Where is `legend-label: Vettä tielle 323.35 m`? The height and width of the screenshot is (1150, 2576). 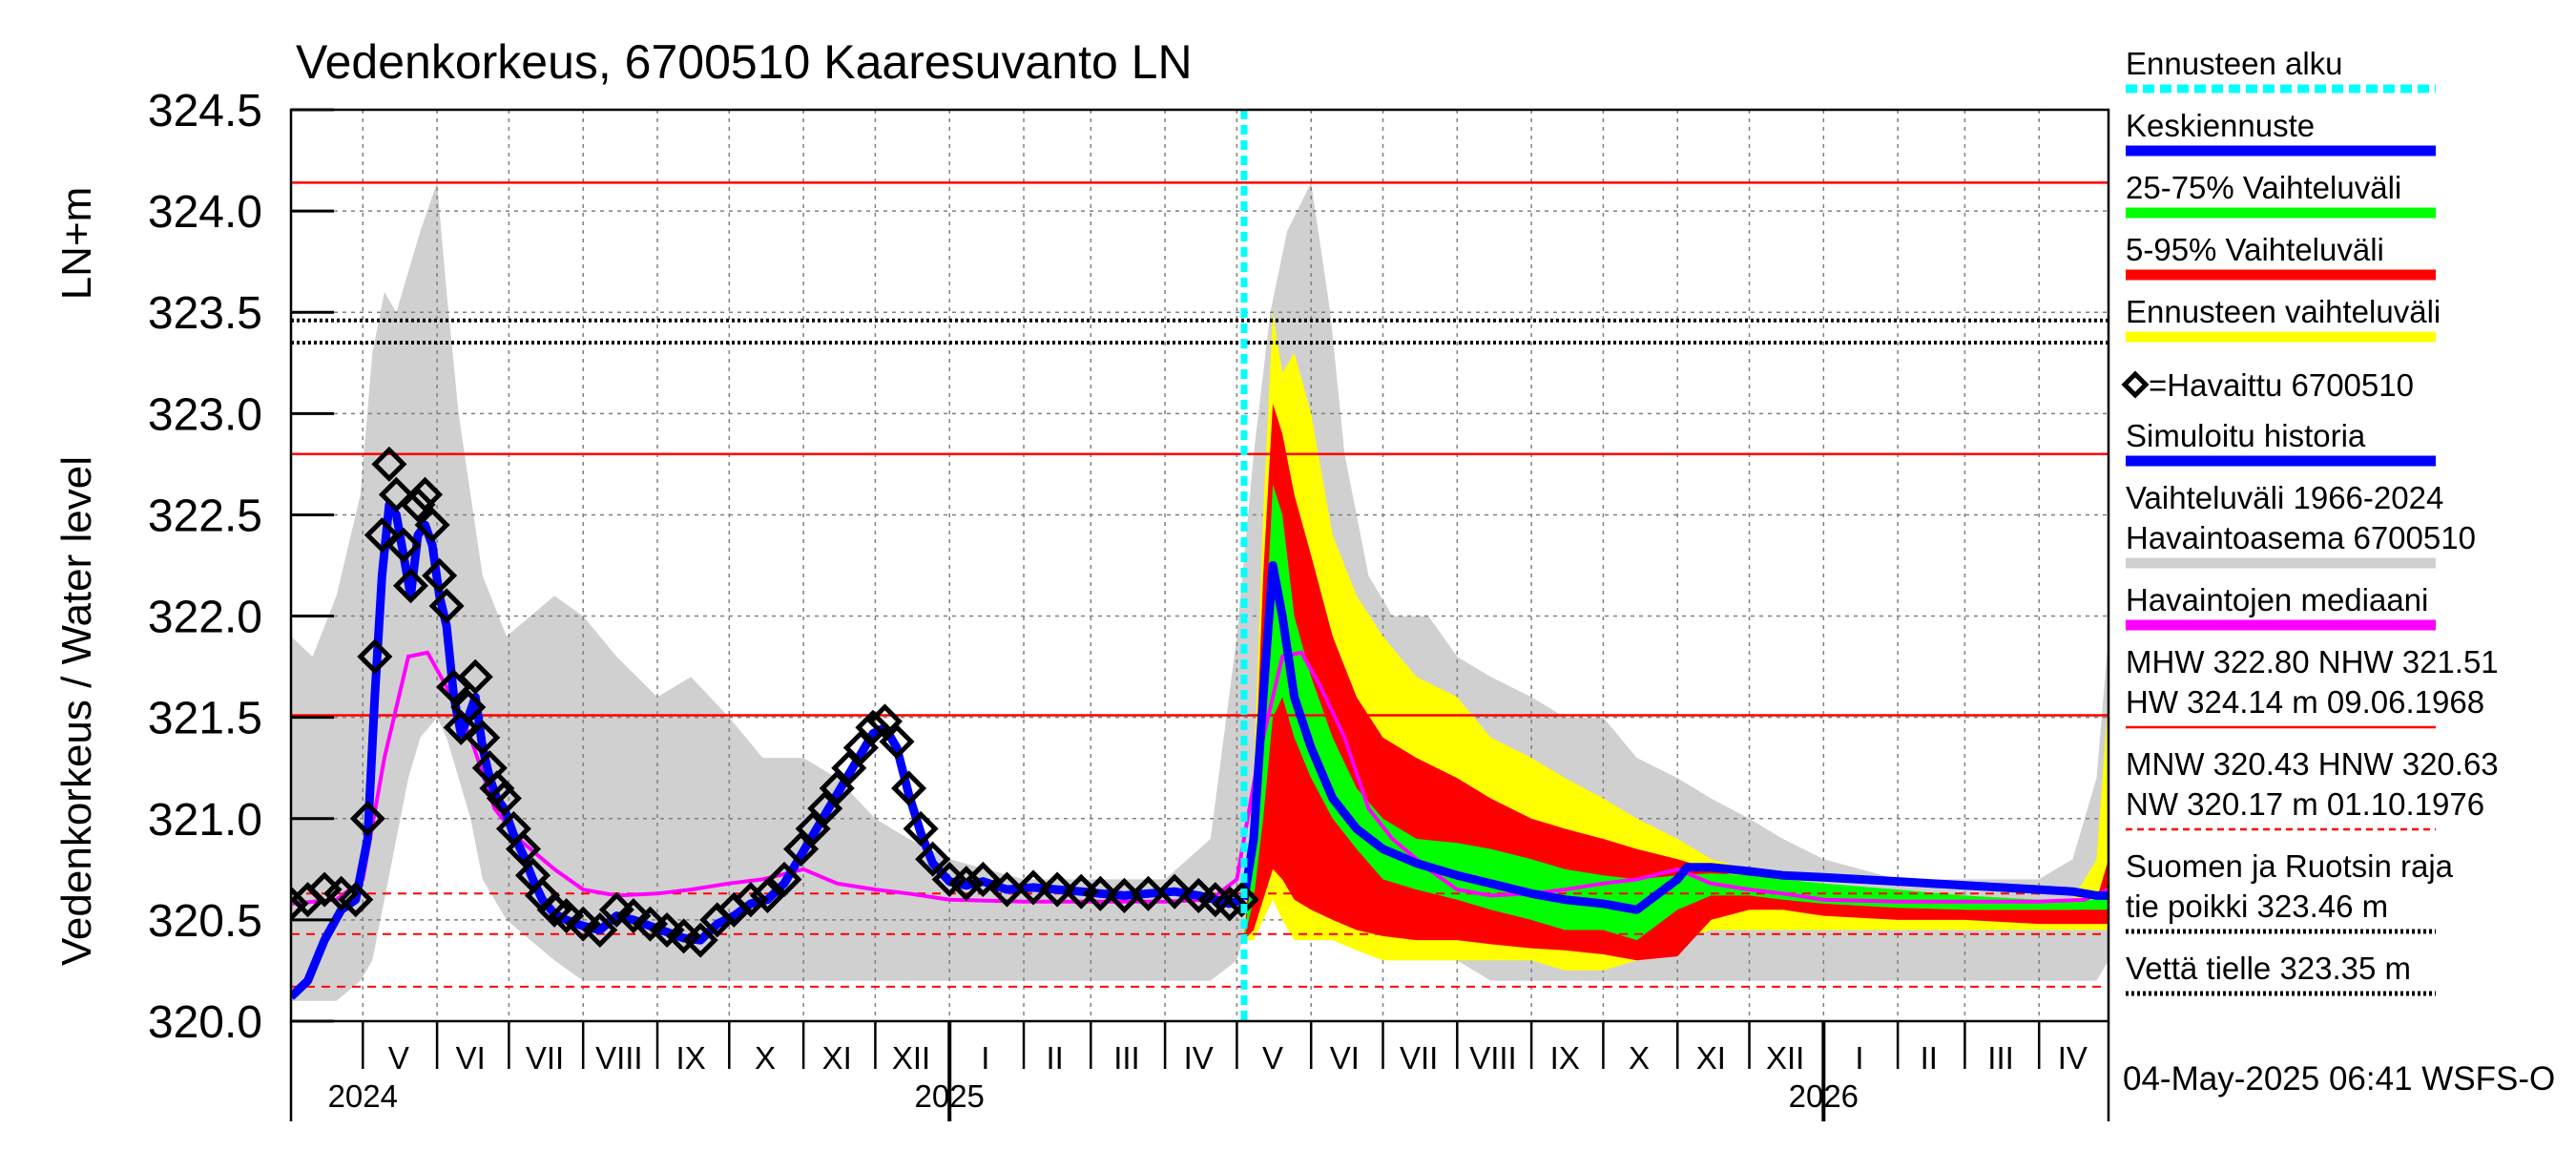 legend-label: Vettä tielle 323.35 m is located at coordinates (2268, 968).